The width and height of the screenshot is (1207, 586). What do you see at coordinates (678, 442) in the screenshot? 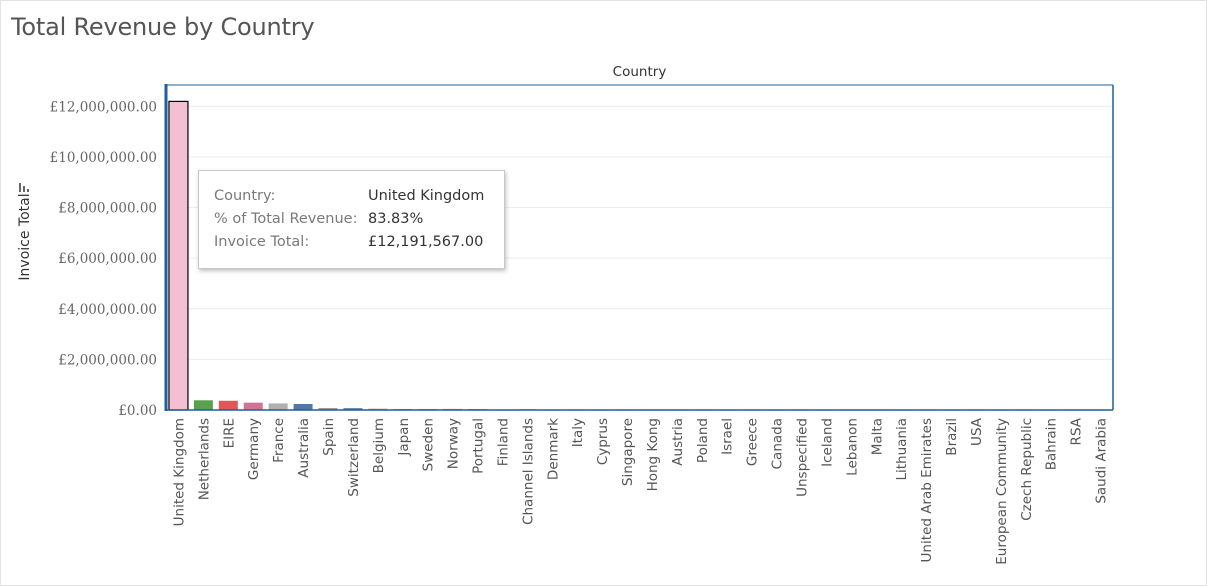
I see `x-tick-label: Austria` at bounding box center [678, 442].